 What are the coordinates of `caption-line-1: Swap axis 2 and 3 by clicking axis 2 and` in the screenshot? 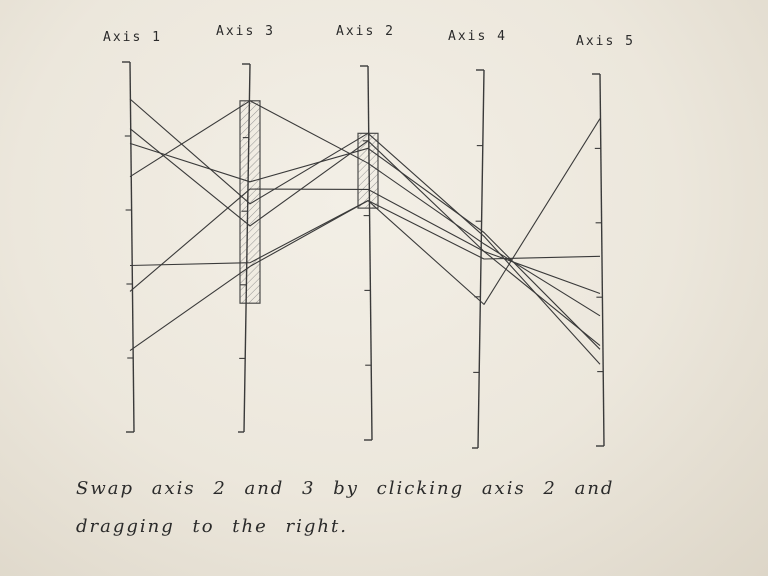 It's located at (345, 488).